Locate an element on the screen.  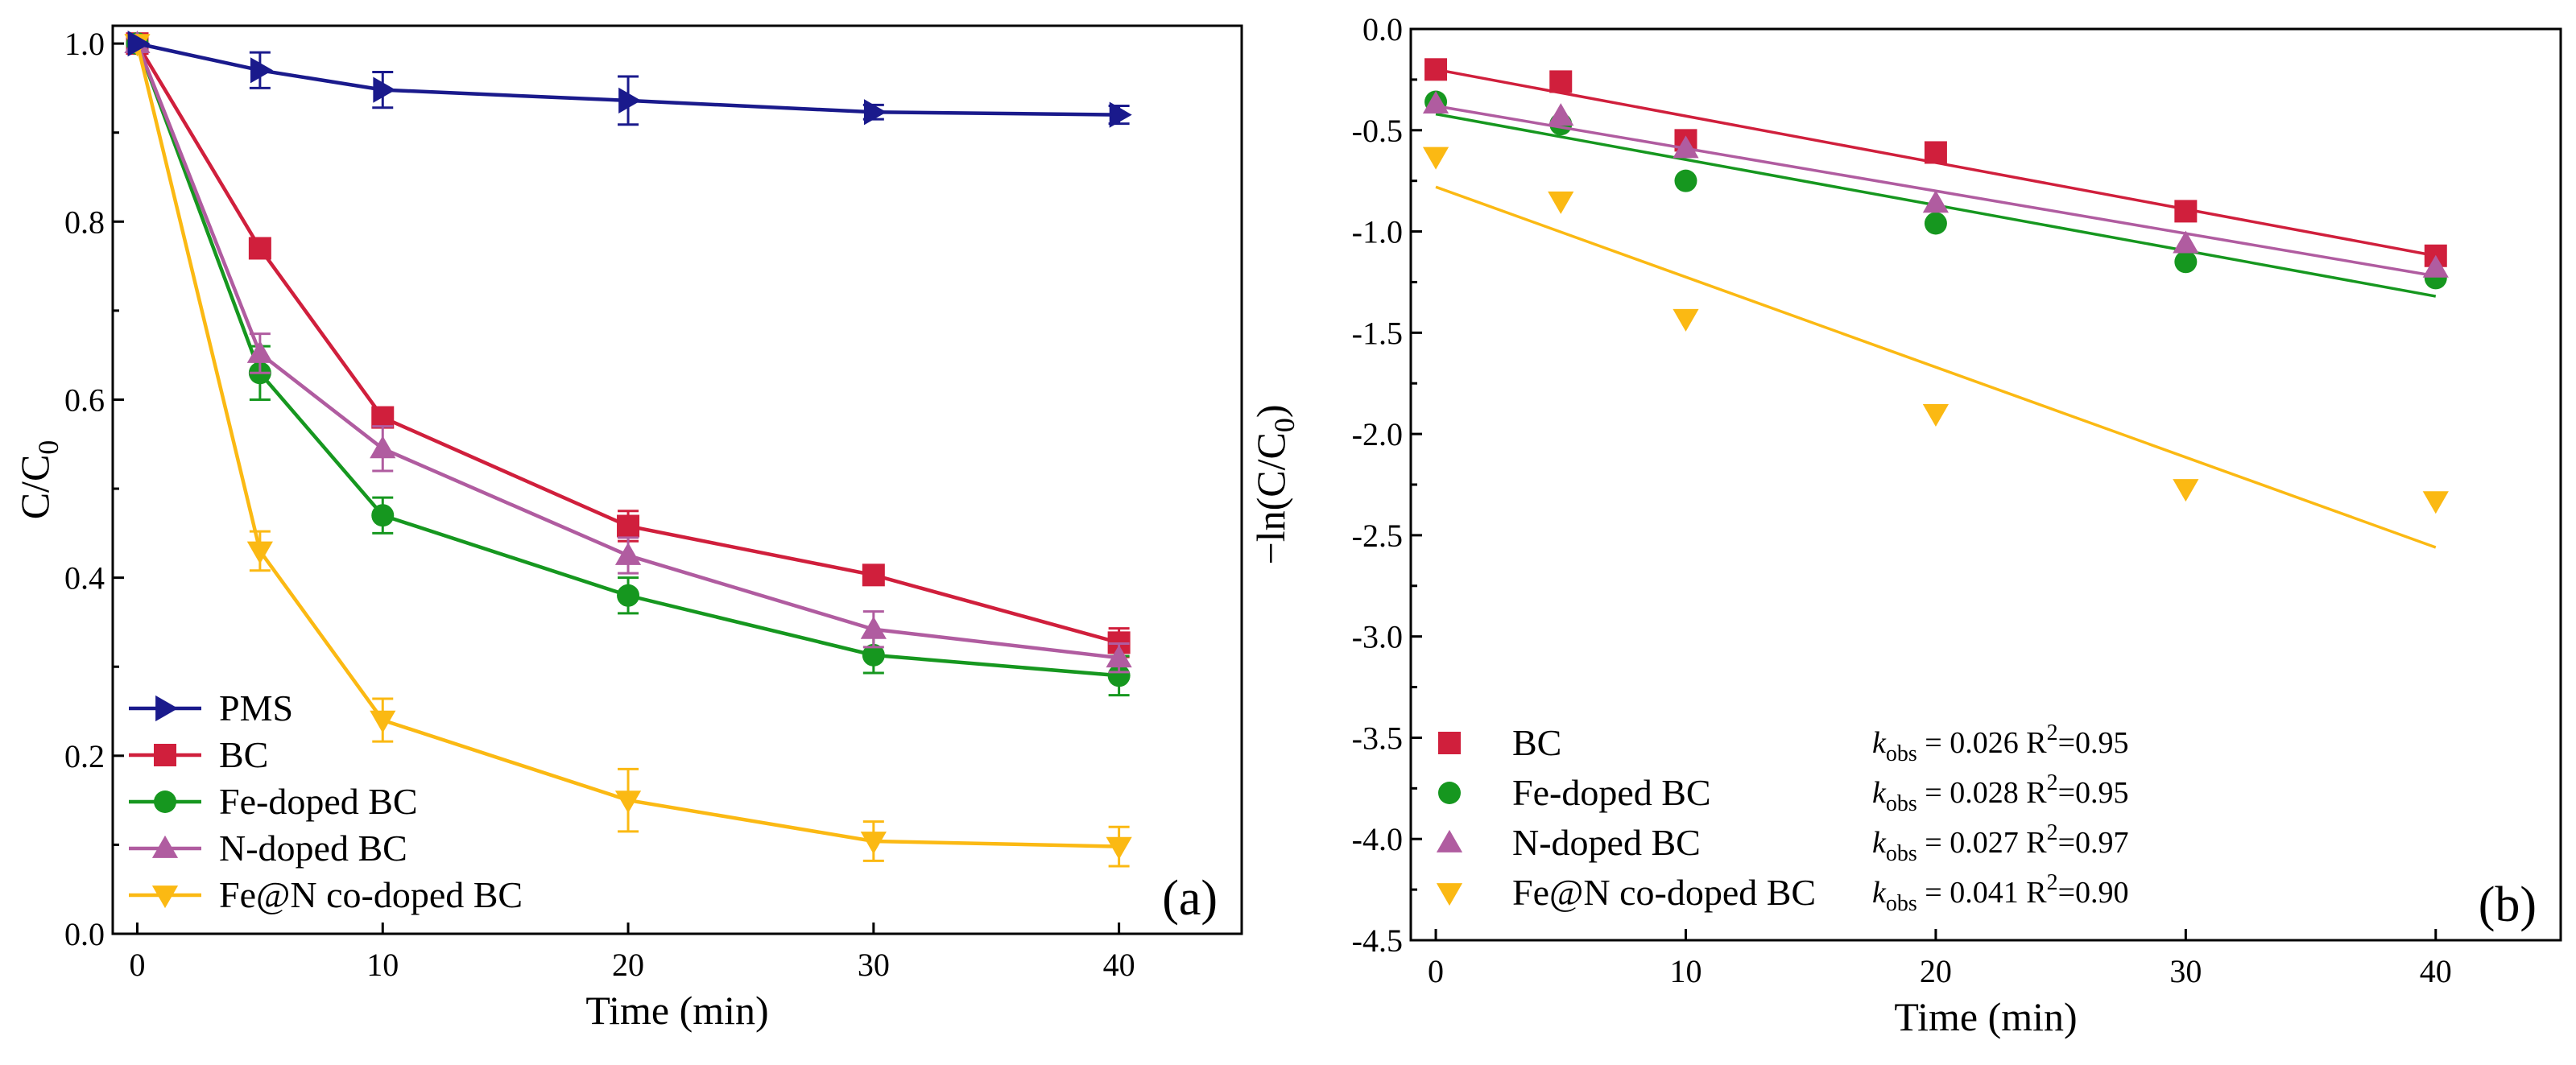
panel-a-y-tick-label: 0.0 is located at coordinates (85, 934).